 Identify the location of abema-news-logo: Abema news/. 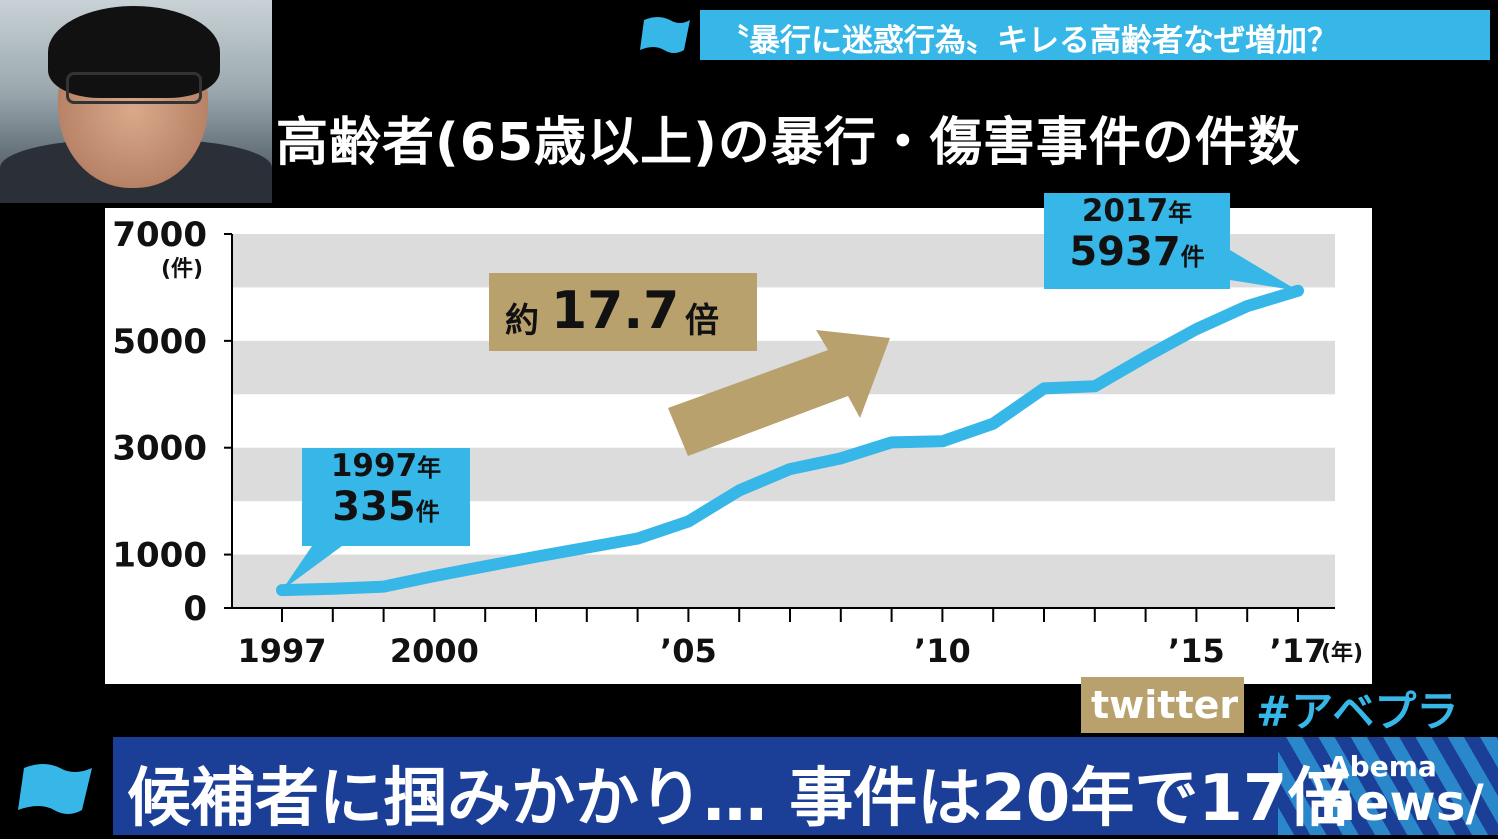
(1407, 791).